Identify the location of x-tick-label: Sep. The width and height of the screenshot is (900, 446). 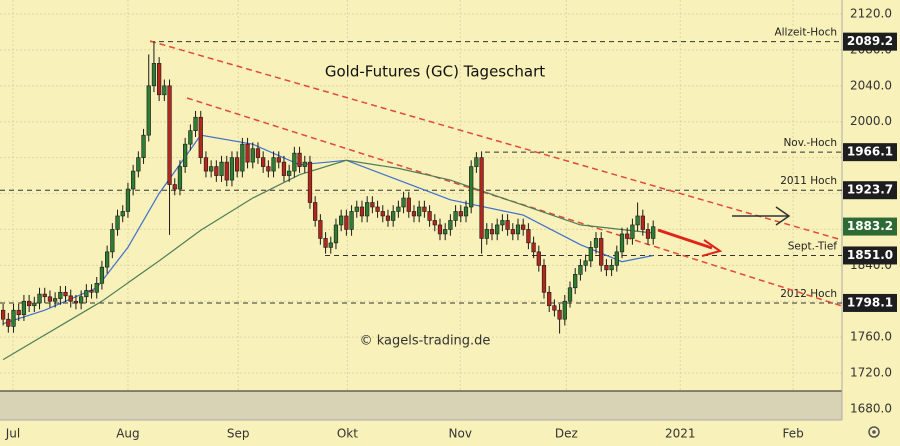
(238, 434).